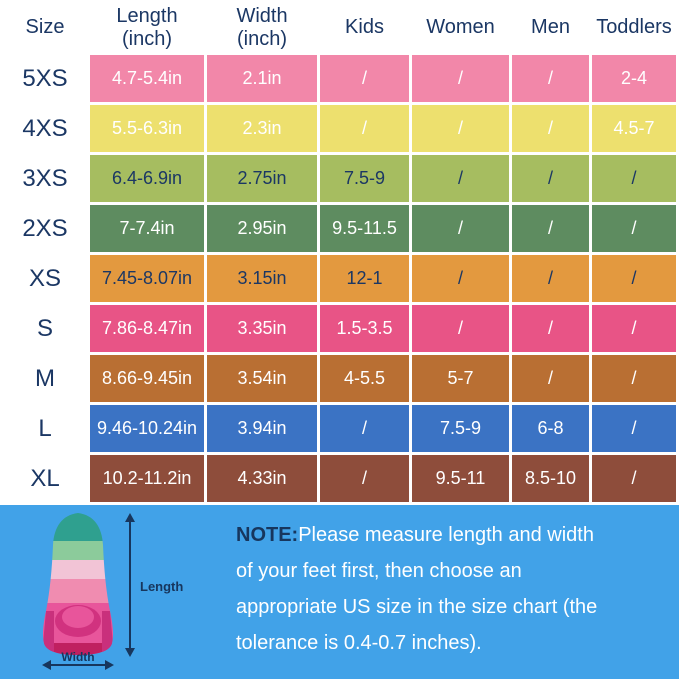 Image resolution: width=679 pixels, height=679 pixels. I want to click on kids-cell: 7.5-9, so click(364, 178).